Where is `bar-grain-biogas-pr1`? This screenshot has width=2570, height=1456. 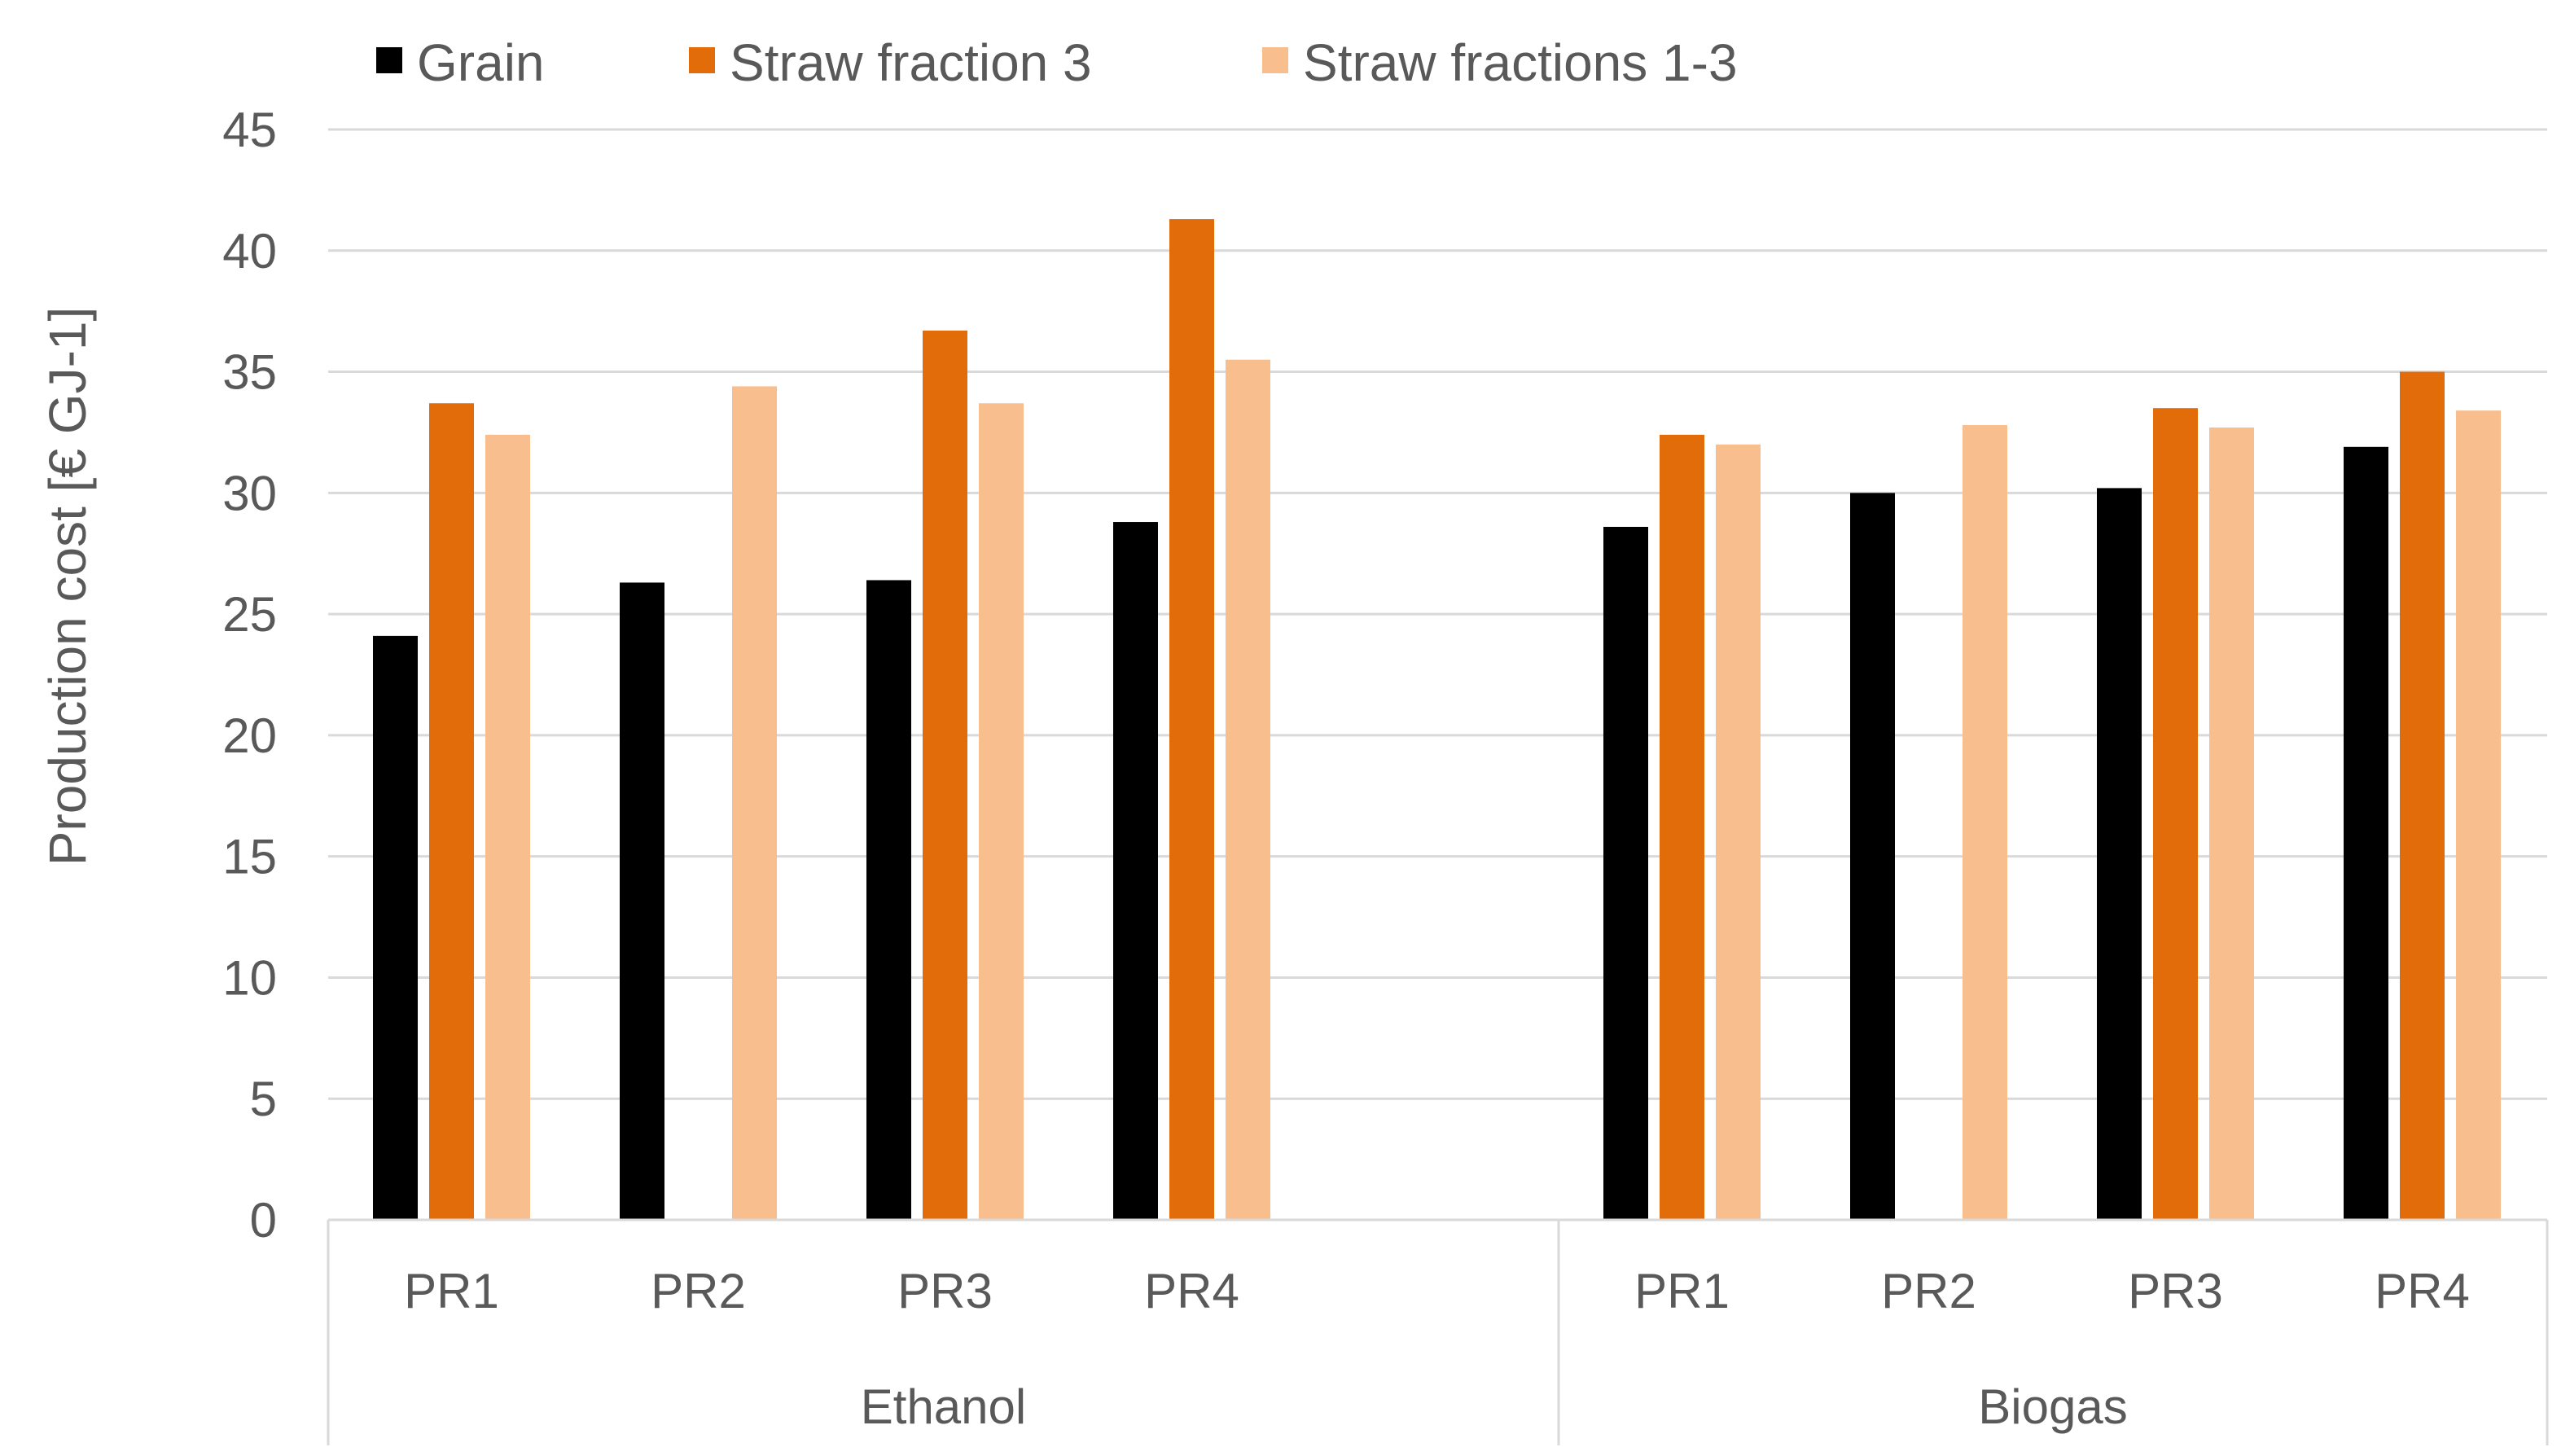 bar-grain-biogas-pr1 is located at coordinates (1625, 873).